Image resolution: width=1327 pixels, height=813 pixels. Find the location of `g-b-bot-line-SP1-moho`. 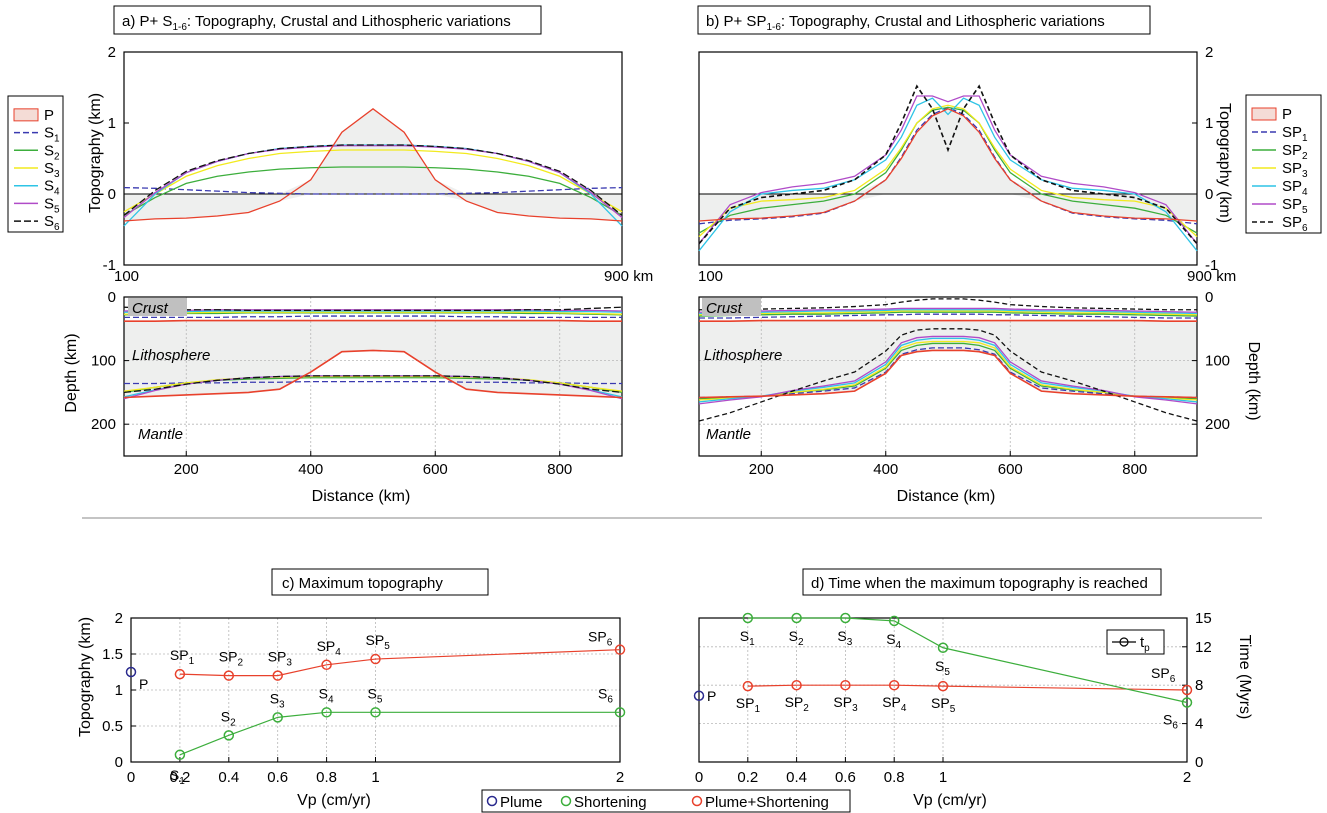

g-b-bot-line-SP1-moho is located at coordinates (948, 316).